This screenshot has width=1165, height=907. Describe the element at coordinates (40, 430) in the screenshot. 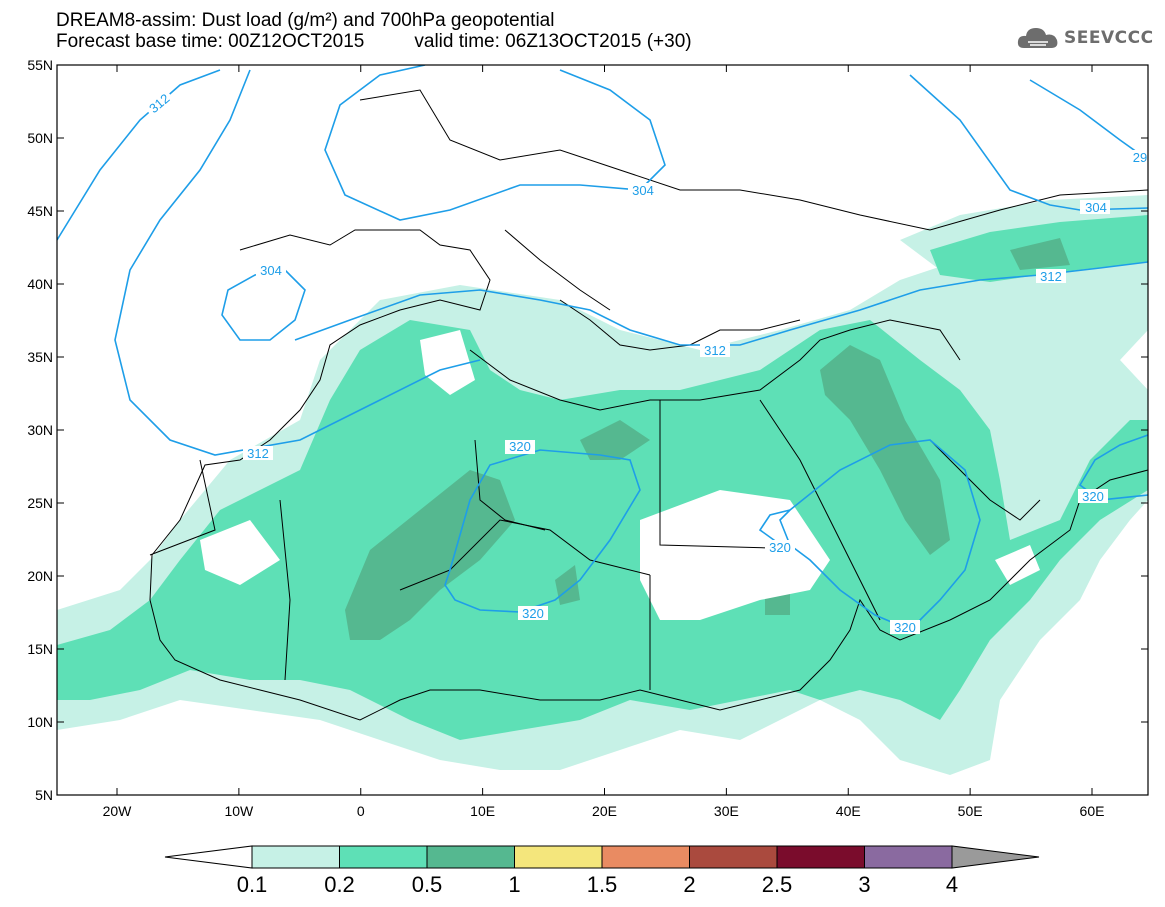

I see `lat-label: 30N` at that location.